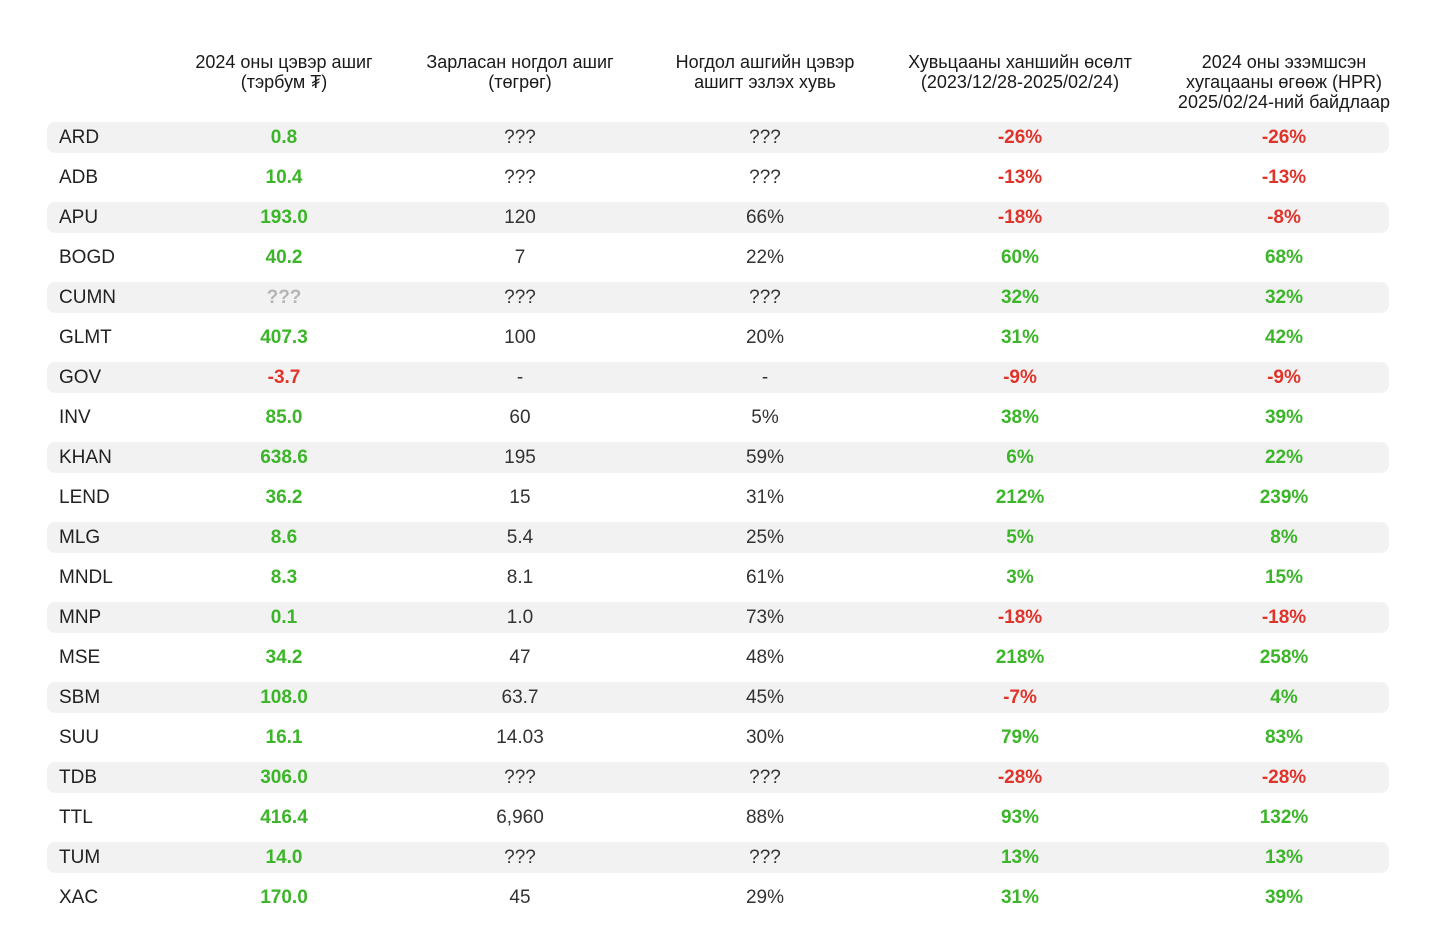 This screenshot has height=948, width=1444. I want to click on cell-ticker: GLMT, so click(85, 337).